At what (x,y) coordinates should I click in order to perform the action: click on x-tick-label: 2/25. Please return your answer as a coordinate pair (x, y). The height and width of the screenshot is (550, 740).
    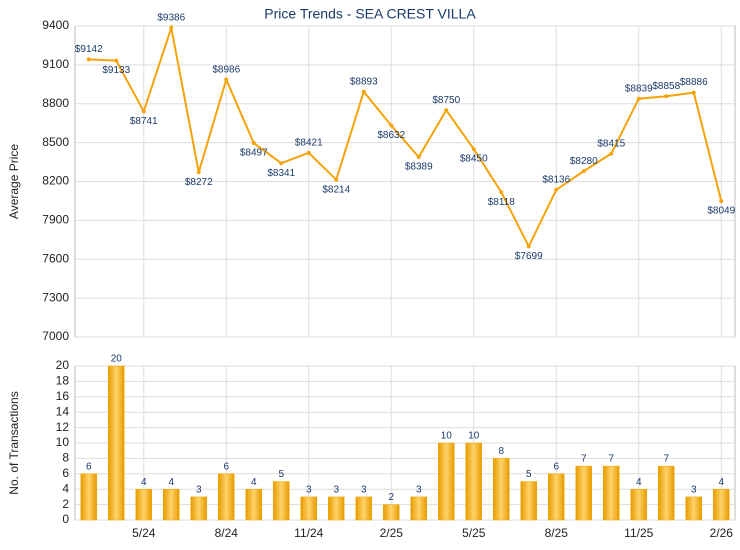
    Looking at the image, I should click on (392, 533).